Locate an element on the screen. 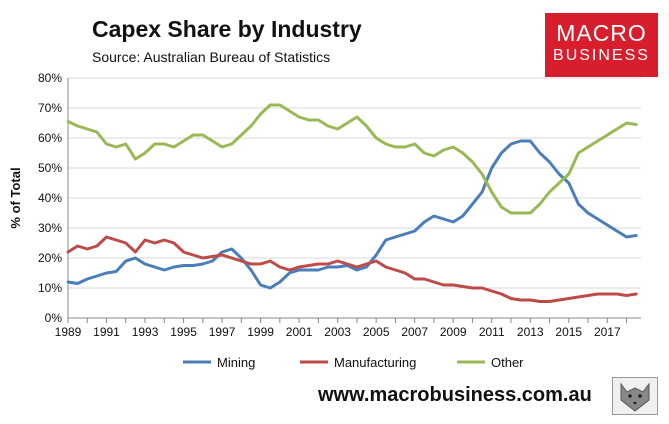  chart-title: Capex Share by Industry is located at coordinates (227, 29).